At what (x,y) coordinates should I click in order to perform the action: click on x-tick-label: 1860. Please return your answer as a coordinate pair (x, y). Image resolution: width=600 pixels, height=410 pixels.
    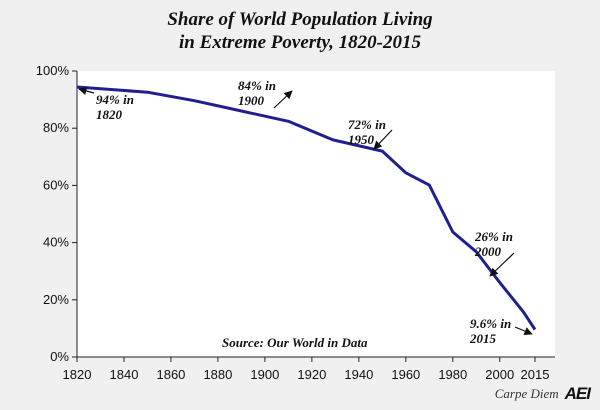
    Looking at the image, I should click on (170, 374).